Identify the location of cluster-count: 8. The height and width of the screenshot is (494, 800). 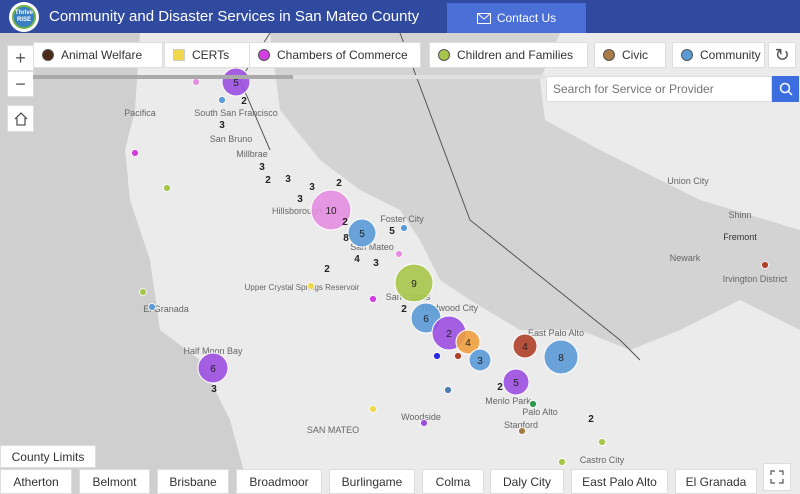
(561, 358).